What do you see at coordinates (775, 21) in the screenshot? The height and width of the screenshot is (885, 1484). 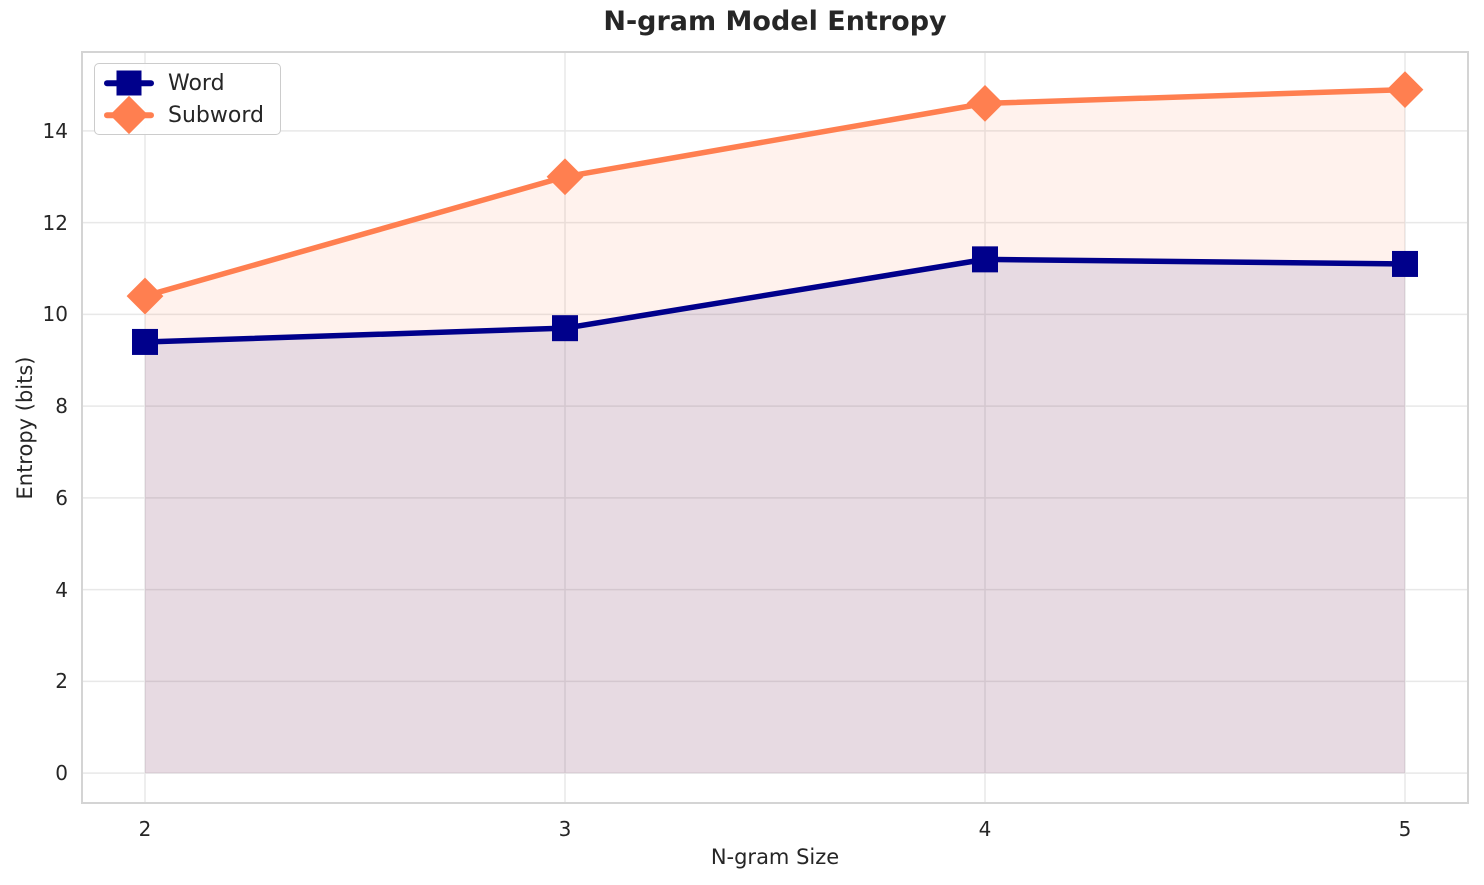 I see `chart-title: N-gram Model Entropy` at bounding box center [775, 21].